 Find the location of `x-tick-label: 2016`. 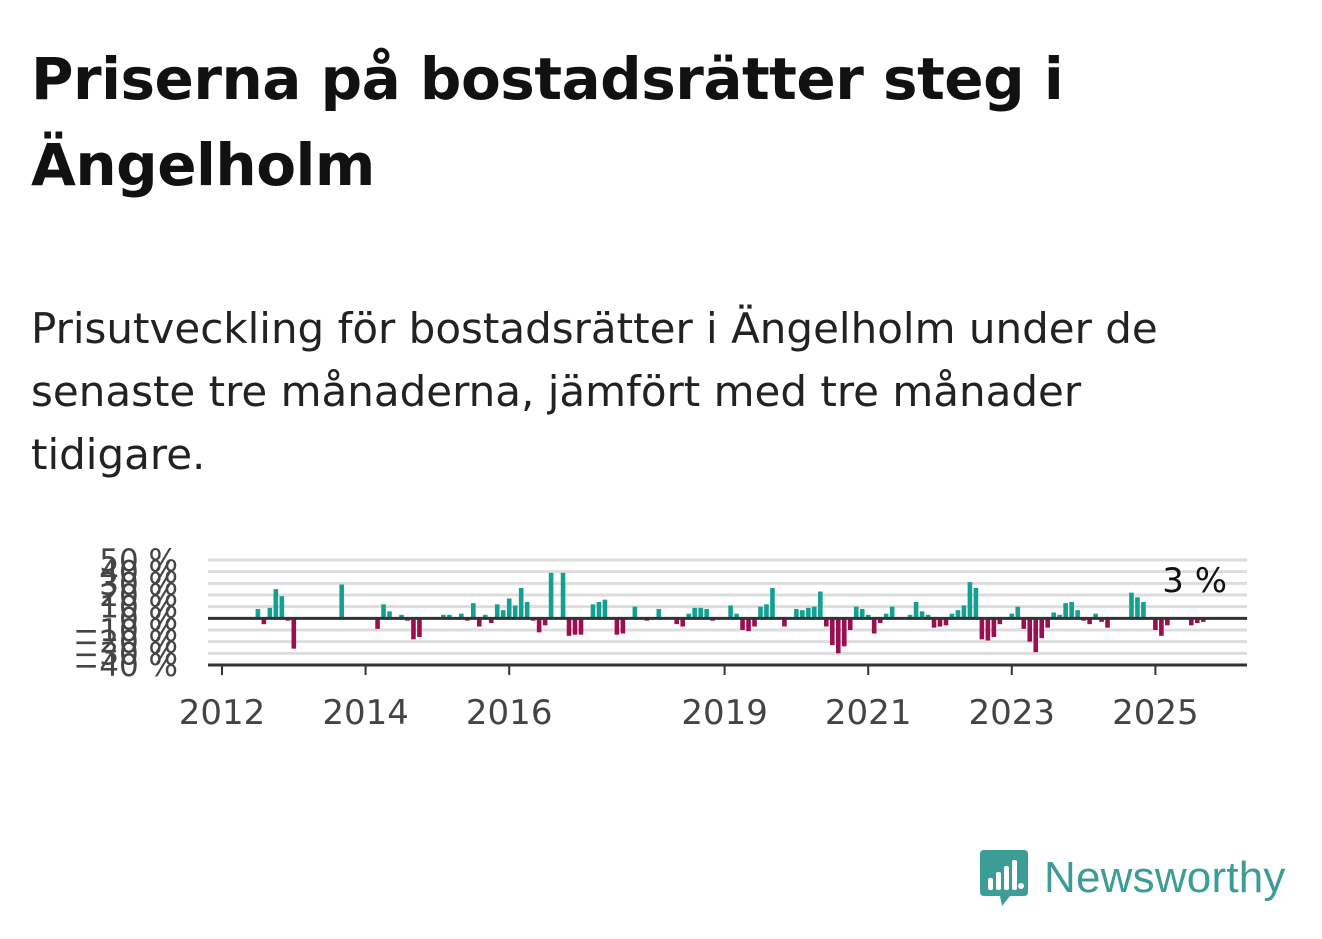

x-tick-label: 2016 is located at coordinates (509, 713).